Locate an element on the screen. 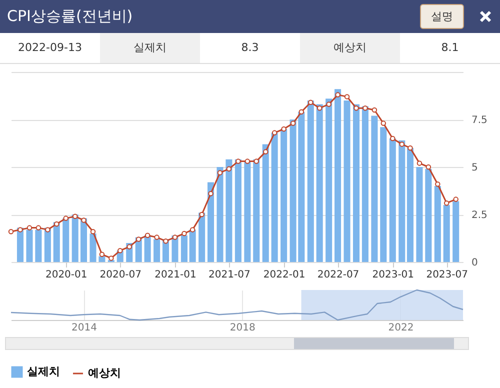 This screenshot has height=388, width=500. text: 실제치 is located at coordinates (150, 48).